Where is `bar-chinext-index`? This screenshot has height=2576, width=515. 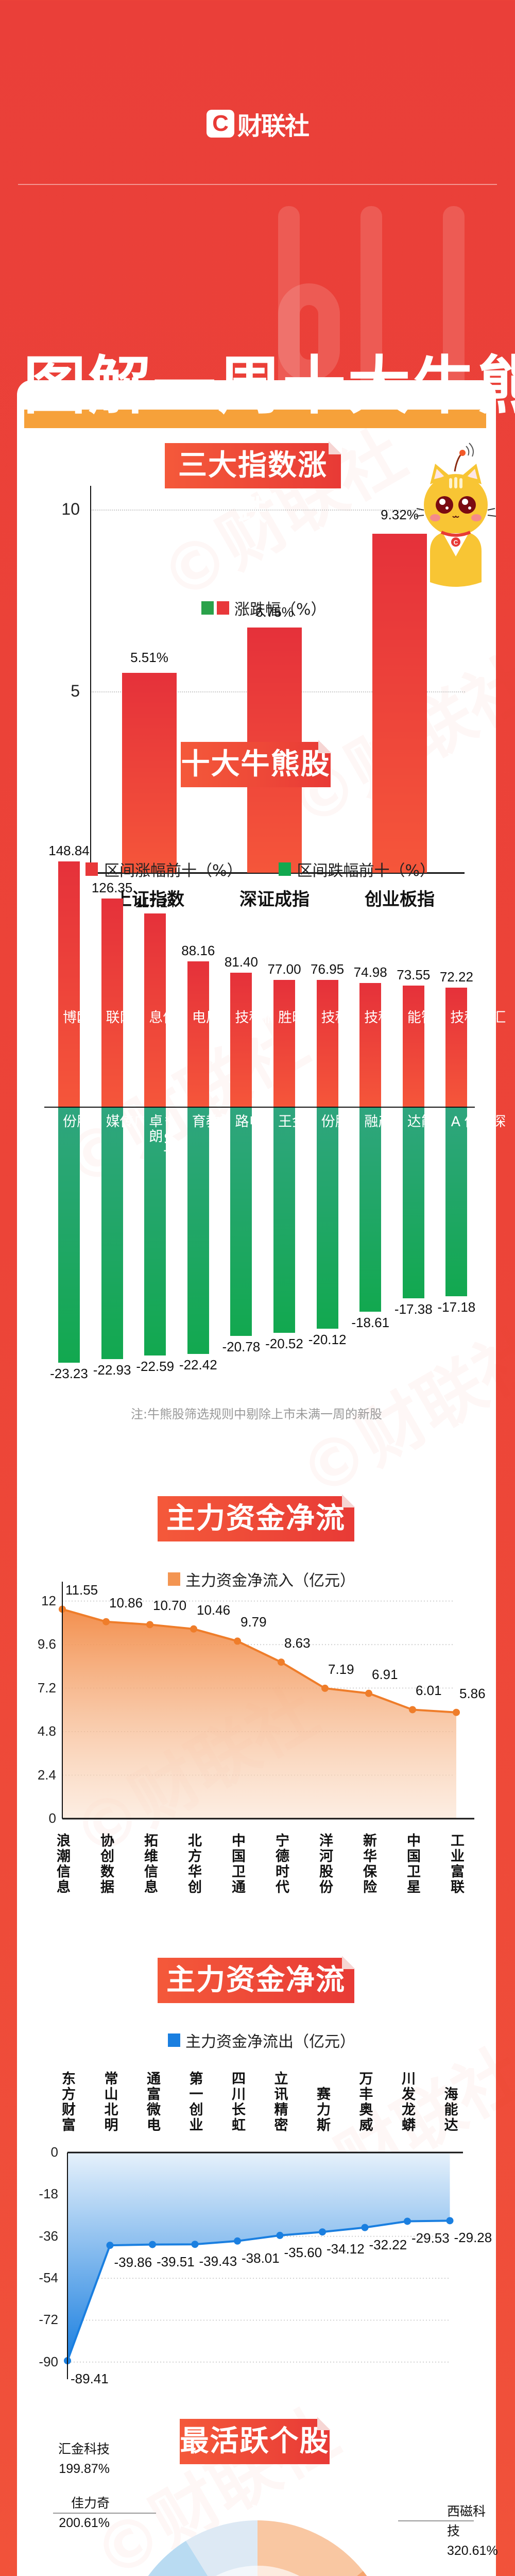
bar-chinext-index is located at coordinates (400, 703).